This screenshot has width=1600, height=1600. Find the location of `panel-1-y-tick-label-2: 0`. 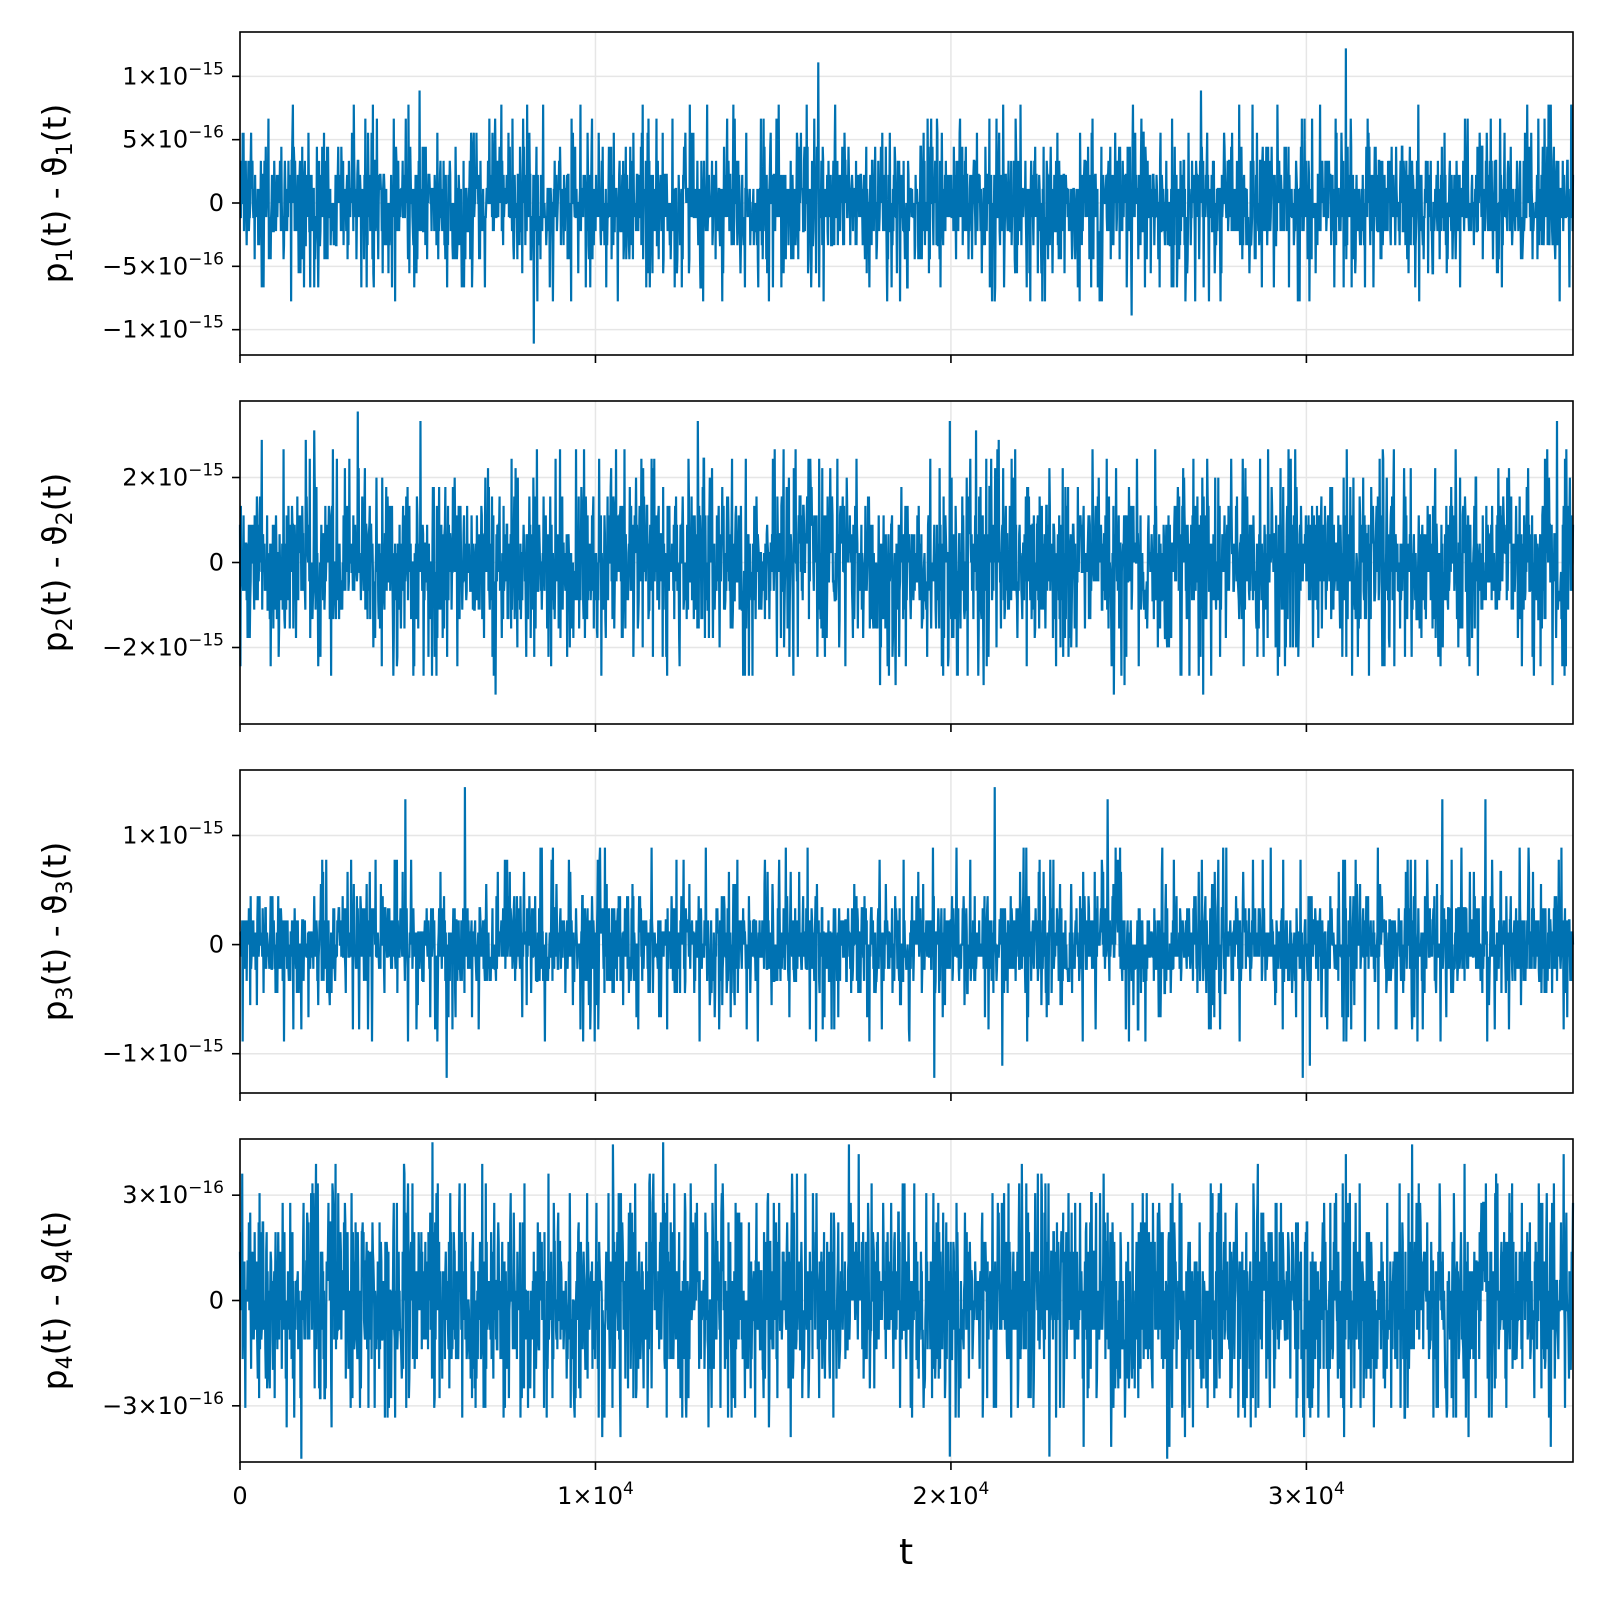

panel-1-y-tick-label-2: 0 is located at coordinates (216, 203).